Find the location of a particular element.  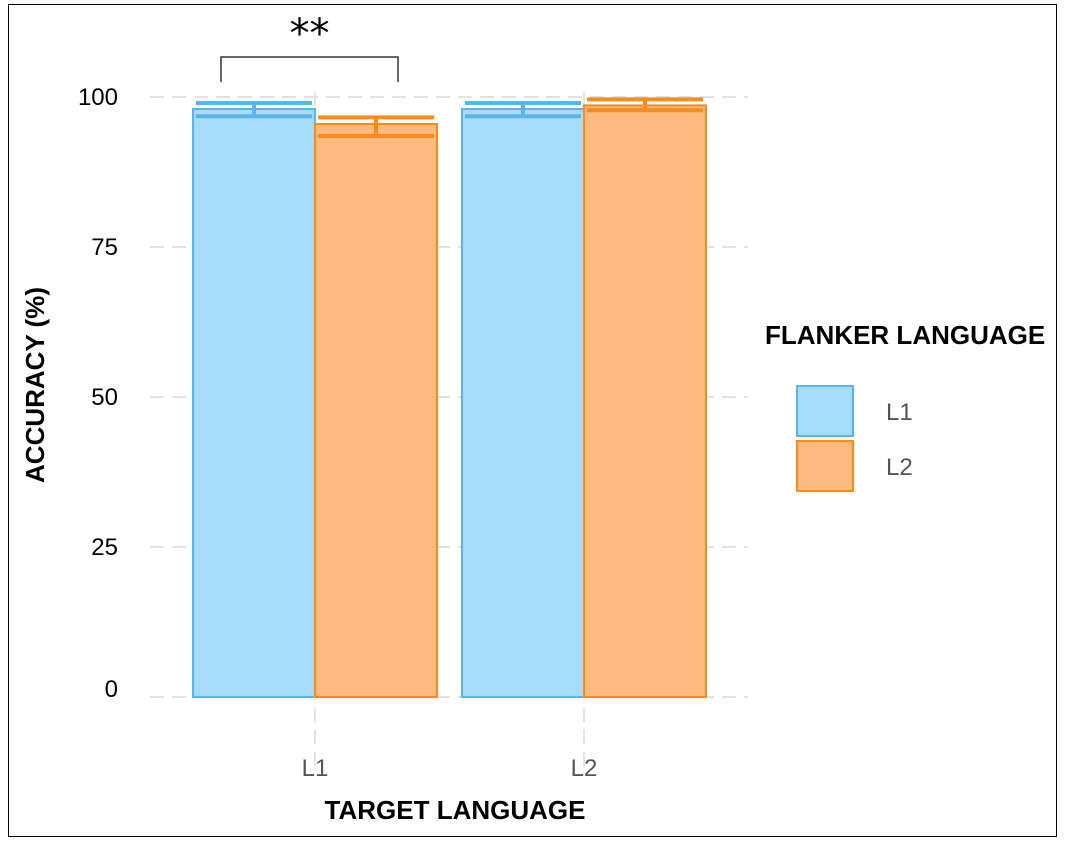

legend-label-l2: L2 is located at coordinates (899, 467).